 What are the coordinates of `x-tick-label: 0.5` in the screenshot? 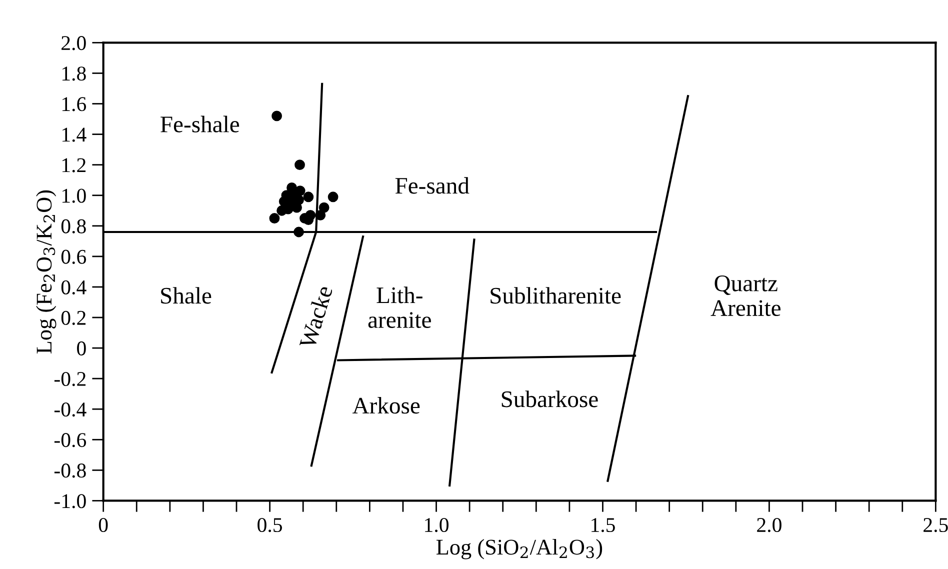 It's located at (270, 525).